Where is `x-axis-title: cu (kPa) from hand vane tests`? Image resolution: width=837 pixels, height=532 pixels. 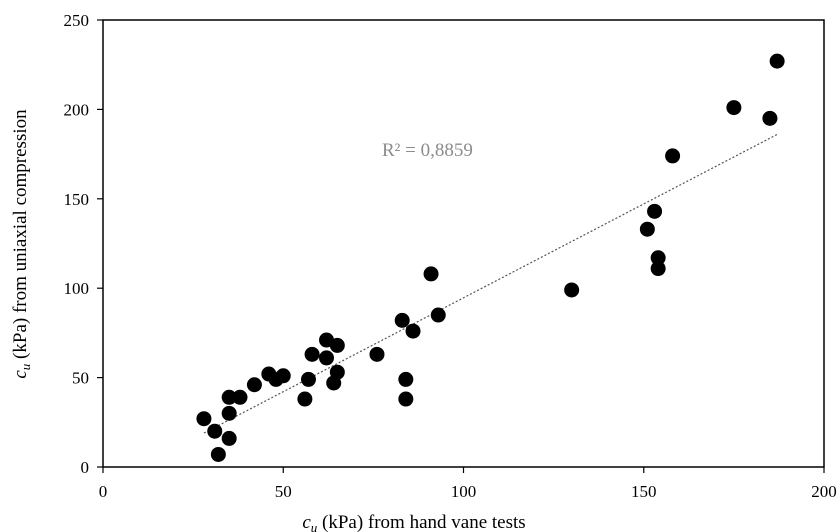
x-axis-title: cu (kPa) from hand vane tests is located at coordinates (413, 522).